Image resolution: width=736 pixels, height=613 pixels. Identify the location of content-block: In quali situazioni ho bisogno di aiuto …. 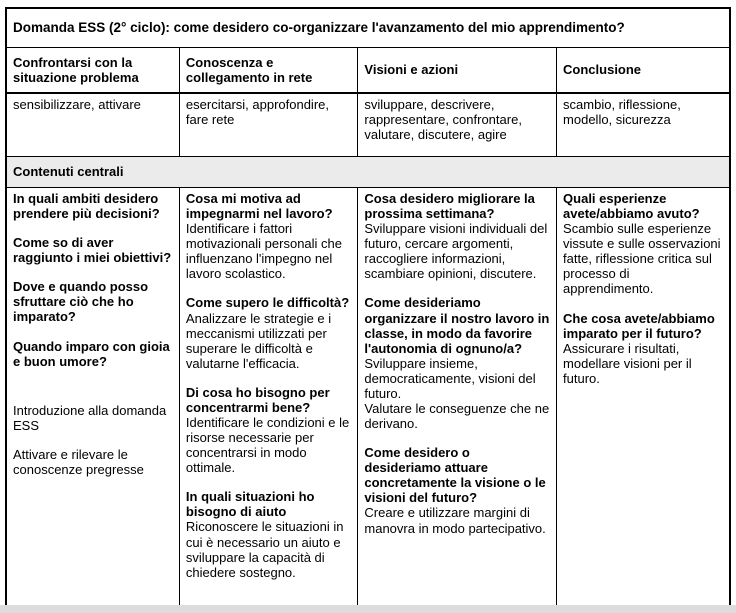
(268, 534).